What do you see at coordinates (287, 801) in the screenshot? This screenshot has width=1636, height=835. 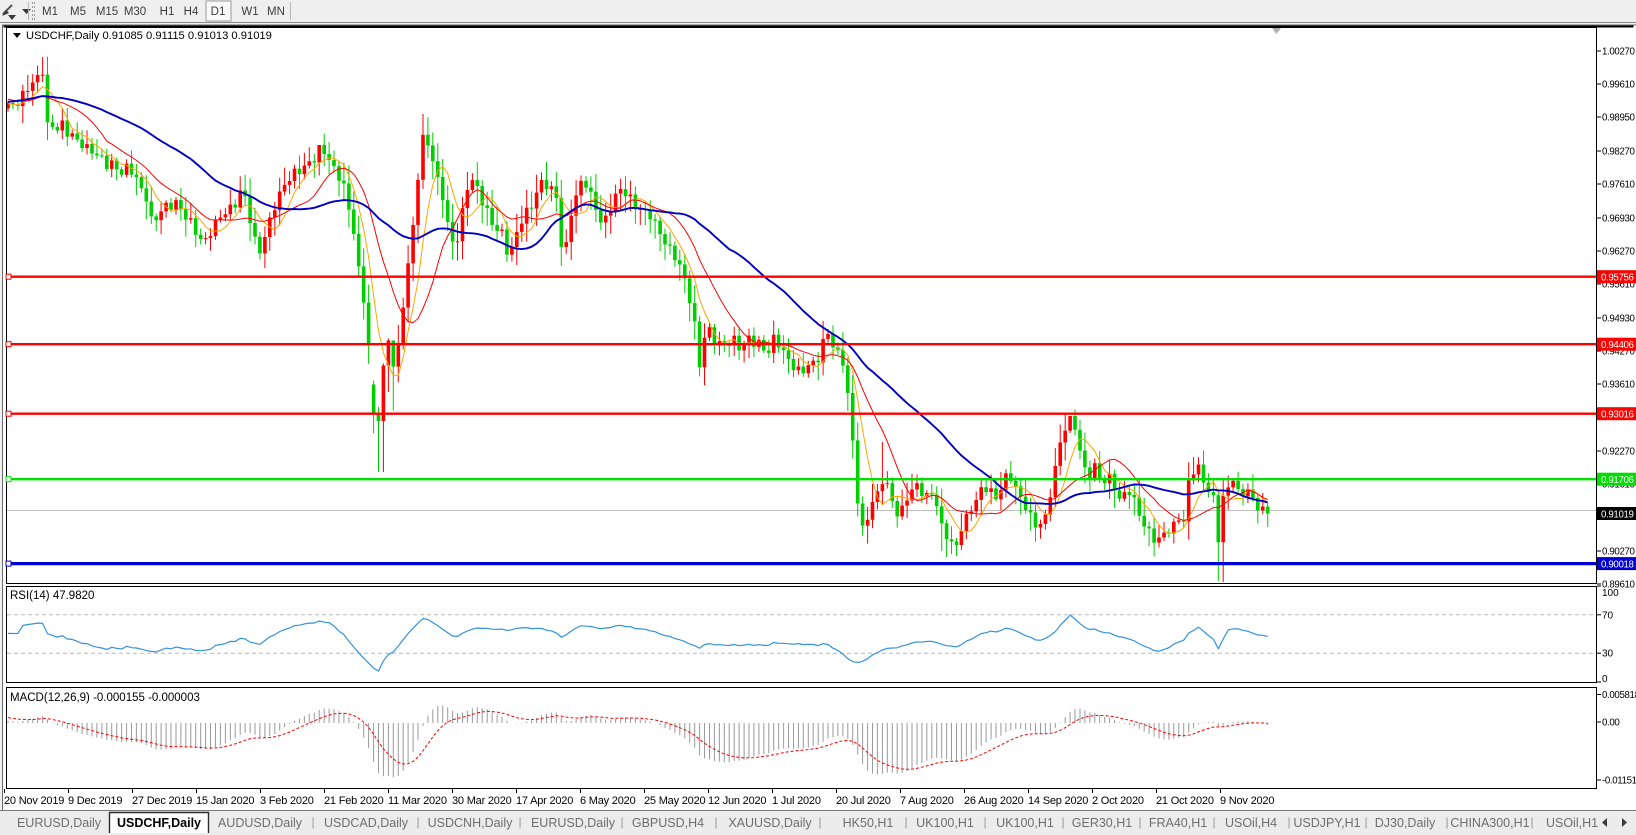 I see `svg-text: 3 Feb 2020` at bounding box center [287, 801].